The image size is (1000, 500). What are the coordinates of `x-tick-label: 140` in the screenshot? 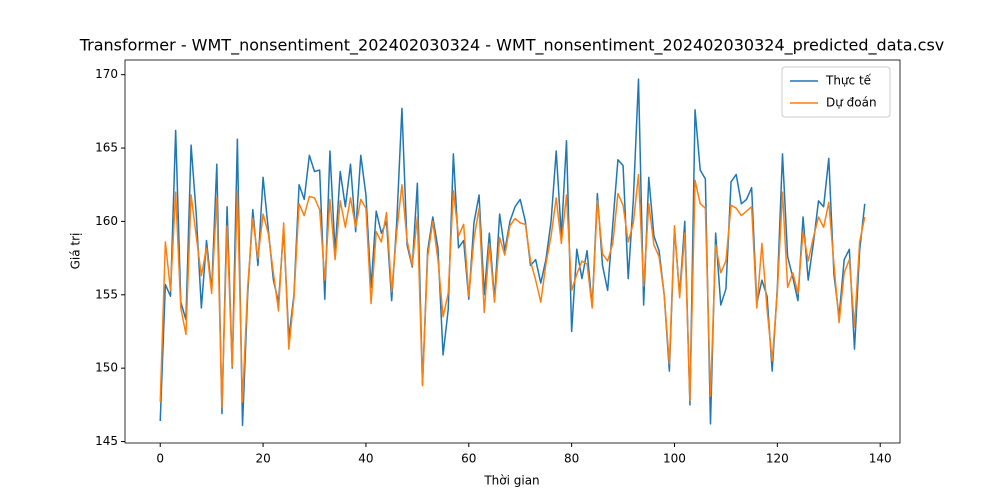 It's located at (880, 459).